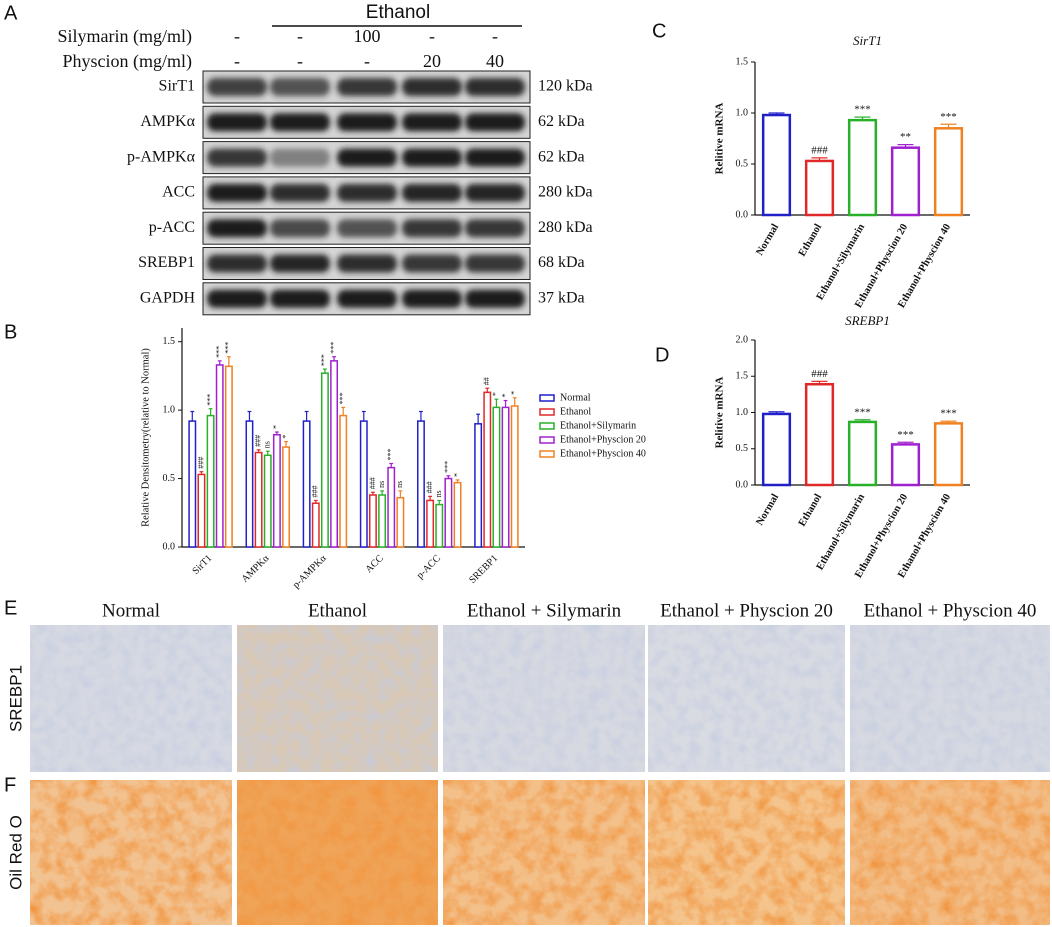 This screenshot has height=927, width=1052. I want to click on x-tick-label: Ethanol+Silymarin, so click(841, 262).